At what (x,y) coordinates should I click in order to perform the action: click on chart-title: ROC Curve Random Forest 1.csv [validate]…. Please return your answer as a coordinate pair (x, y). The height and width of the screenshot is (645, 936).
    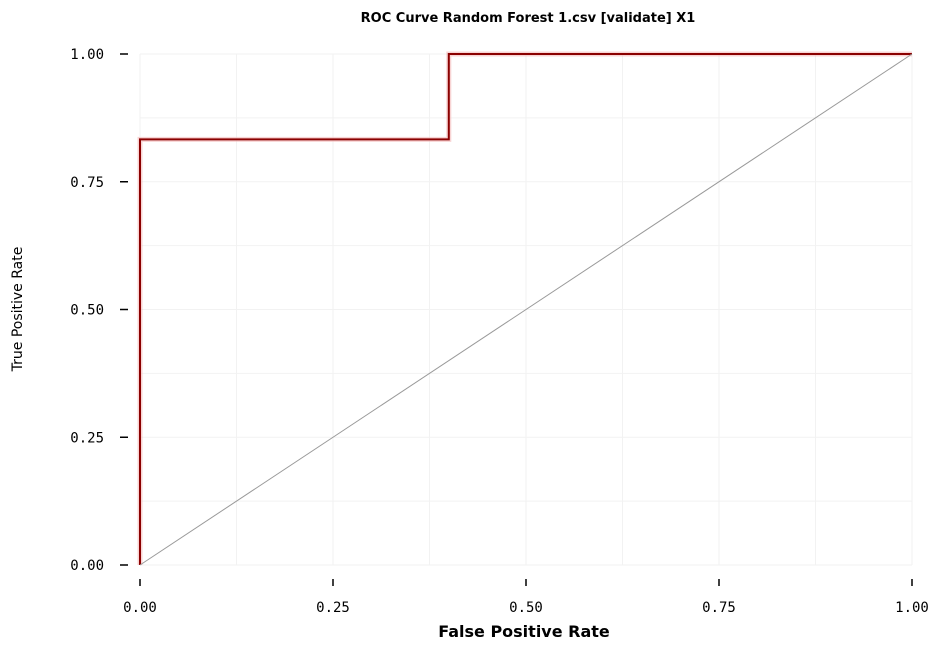
    Looking at the image, I should click on (528, 18).